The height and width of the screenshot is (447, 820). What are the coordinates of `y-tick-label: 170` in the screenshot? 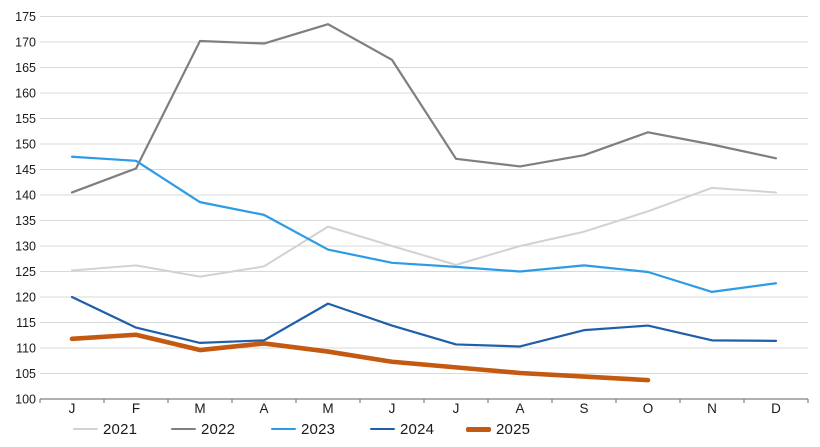 It's located at (25, 43).